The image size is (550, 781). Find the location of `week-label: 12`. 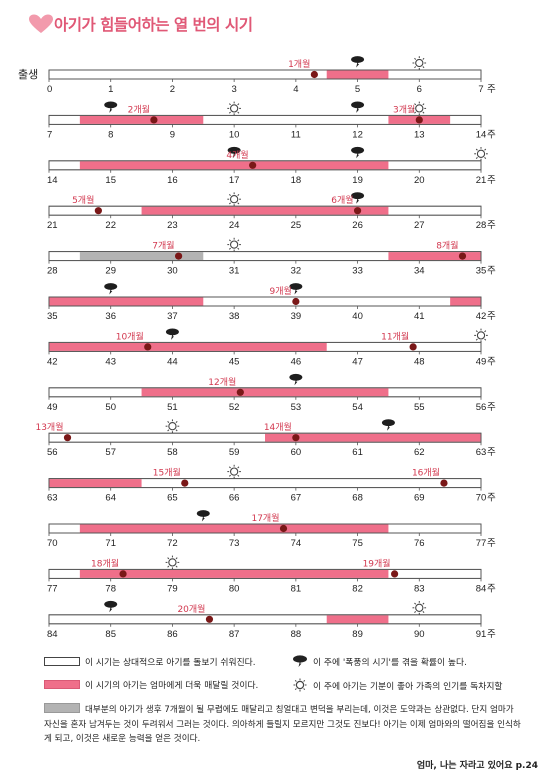

week-label: 12 is located at coordinates (357, 134).